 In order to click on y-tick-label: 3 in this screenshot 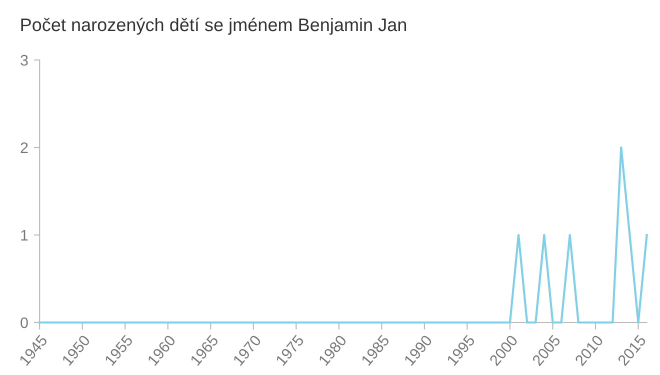, I will do `click(24, 60)`.